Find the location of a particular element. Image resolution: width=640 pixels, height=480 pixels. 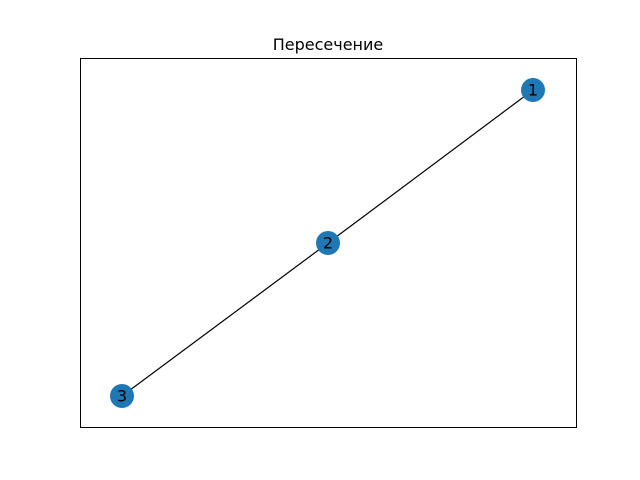

node-3: 3 is located at coordinates (122, 396).